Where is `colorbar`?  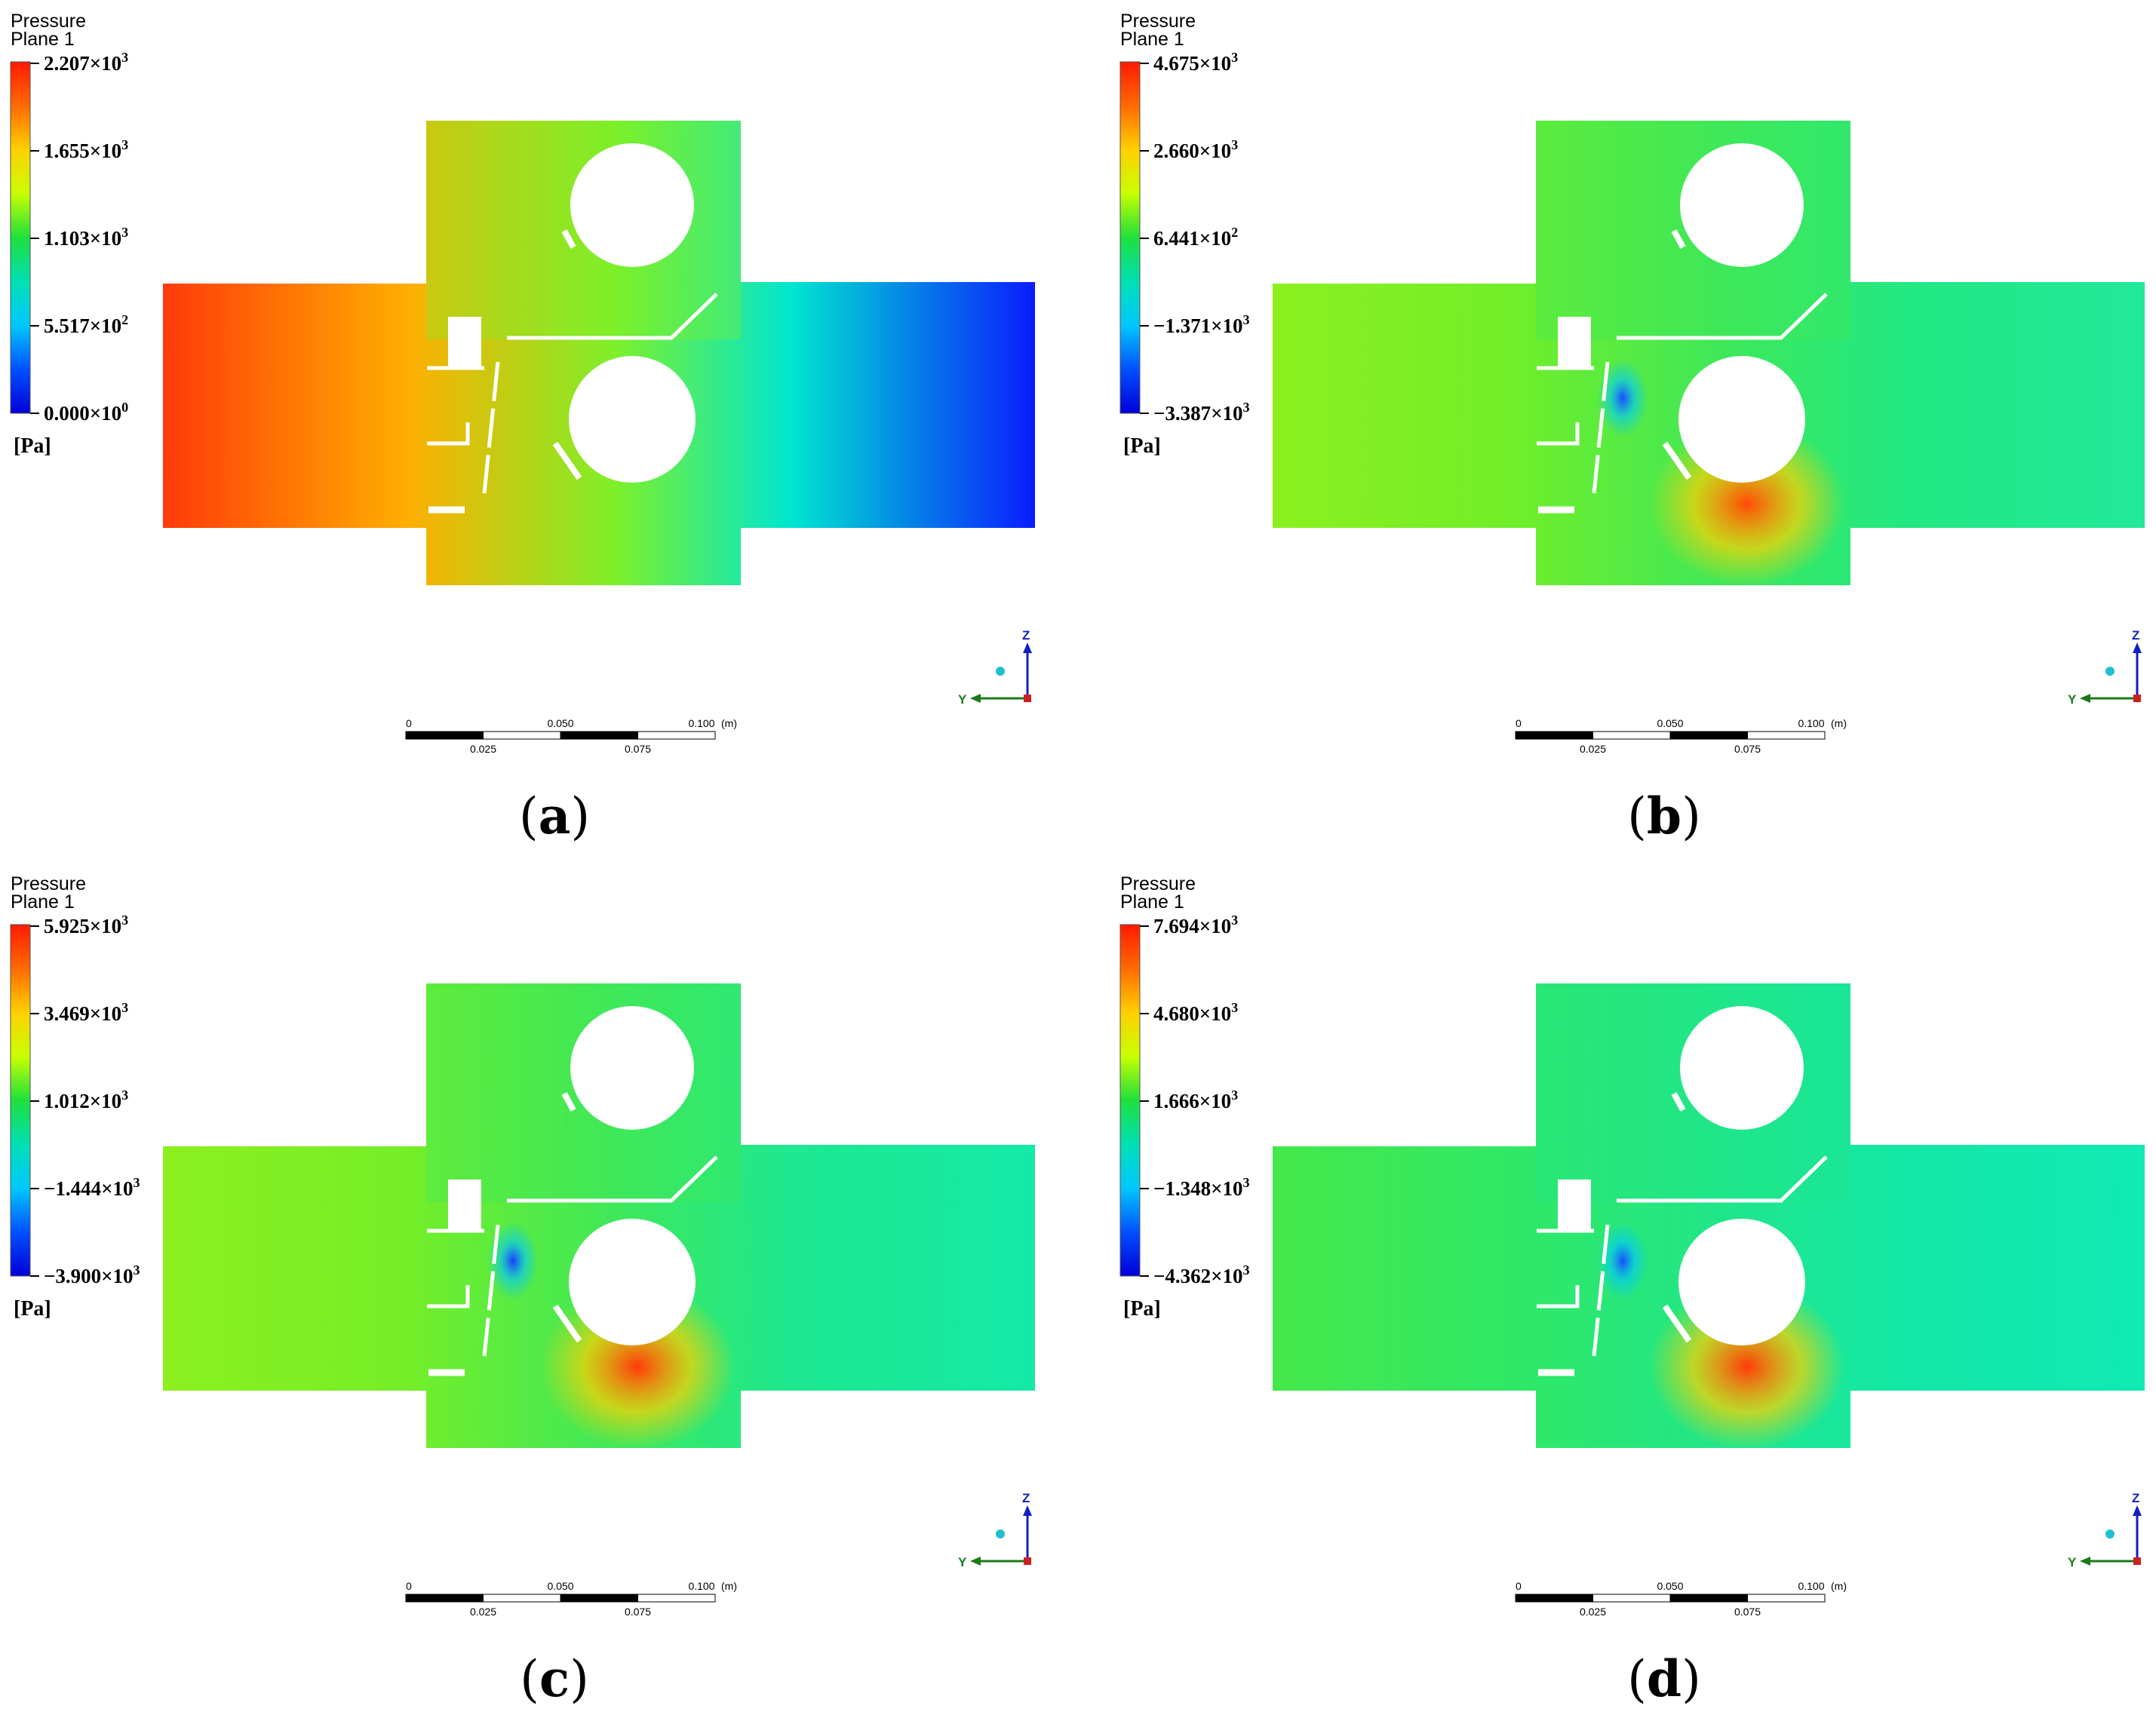
colorbar is located at coordinates (1130, 238).